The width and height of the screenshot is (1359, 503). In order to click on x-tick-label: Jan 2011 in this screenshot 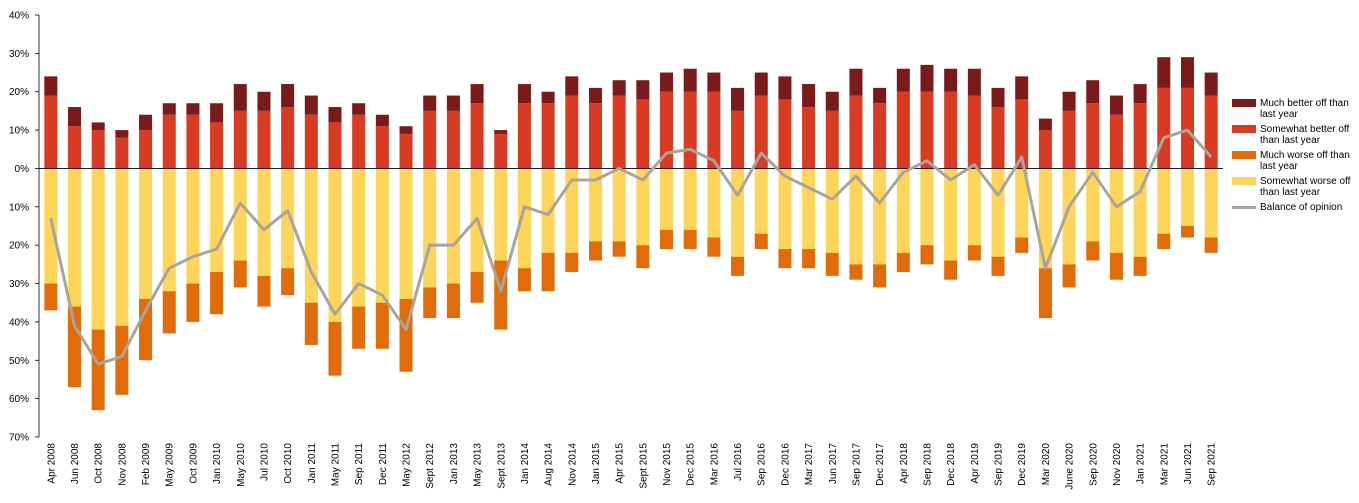, I will do `click(312, 463)`.